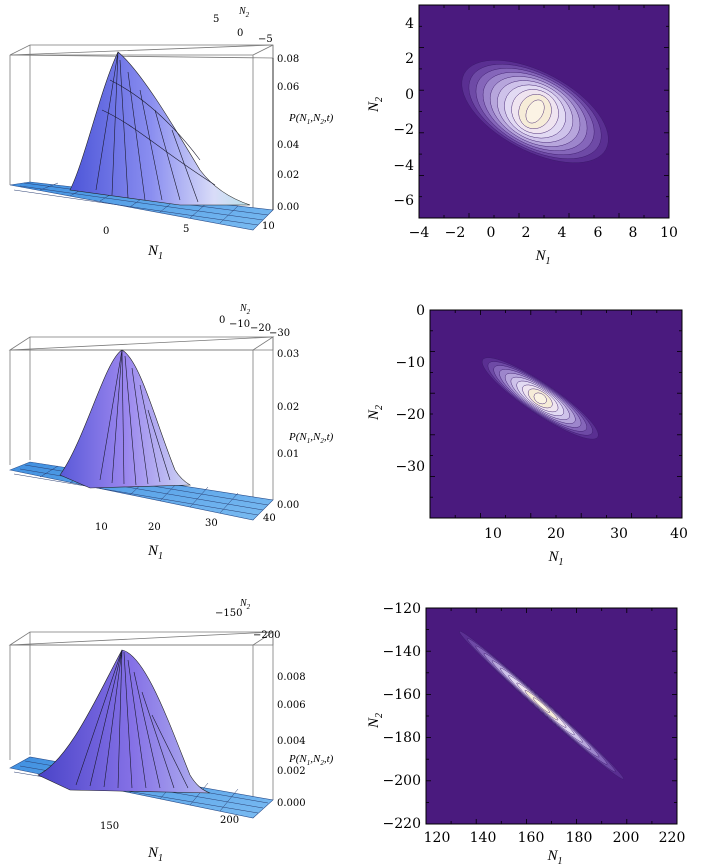  Describe the element at coordinates (555, 838) in the screenshot. I see `x-tick-labels: 120 140 160 180 200 220` at that location.